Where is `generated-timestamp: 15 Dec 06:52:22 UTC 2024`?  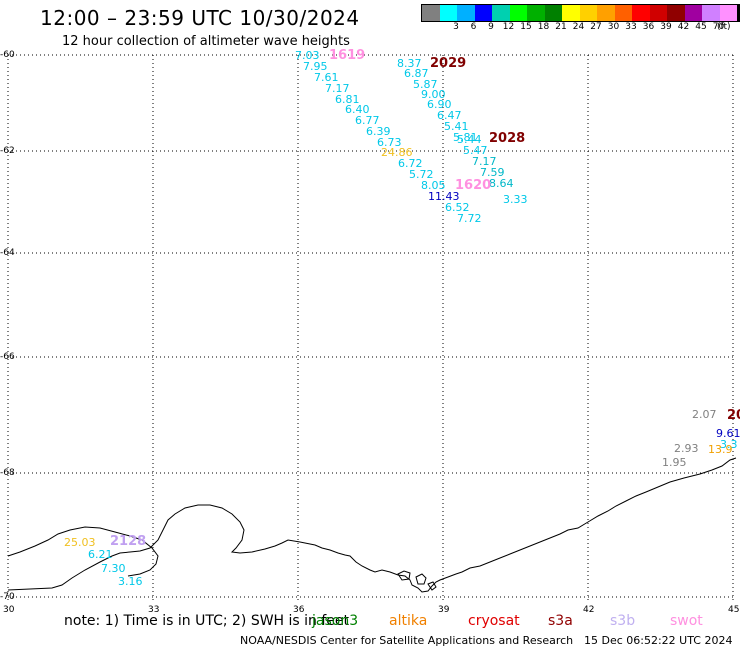 generated-timestamp: 15 Dec 06:52:22 UTC 2024 is located at coordinates (658, 640).